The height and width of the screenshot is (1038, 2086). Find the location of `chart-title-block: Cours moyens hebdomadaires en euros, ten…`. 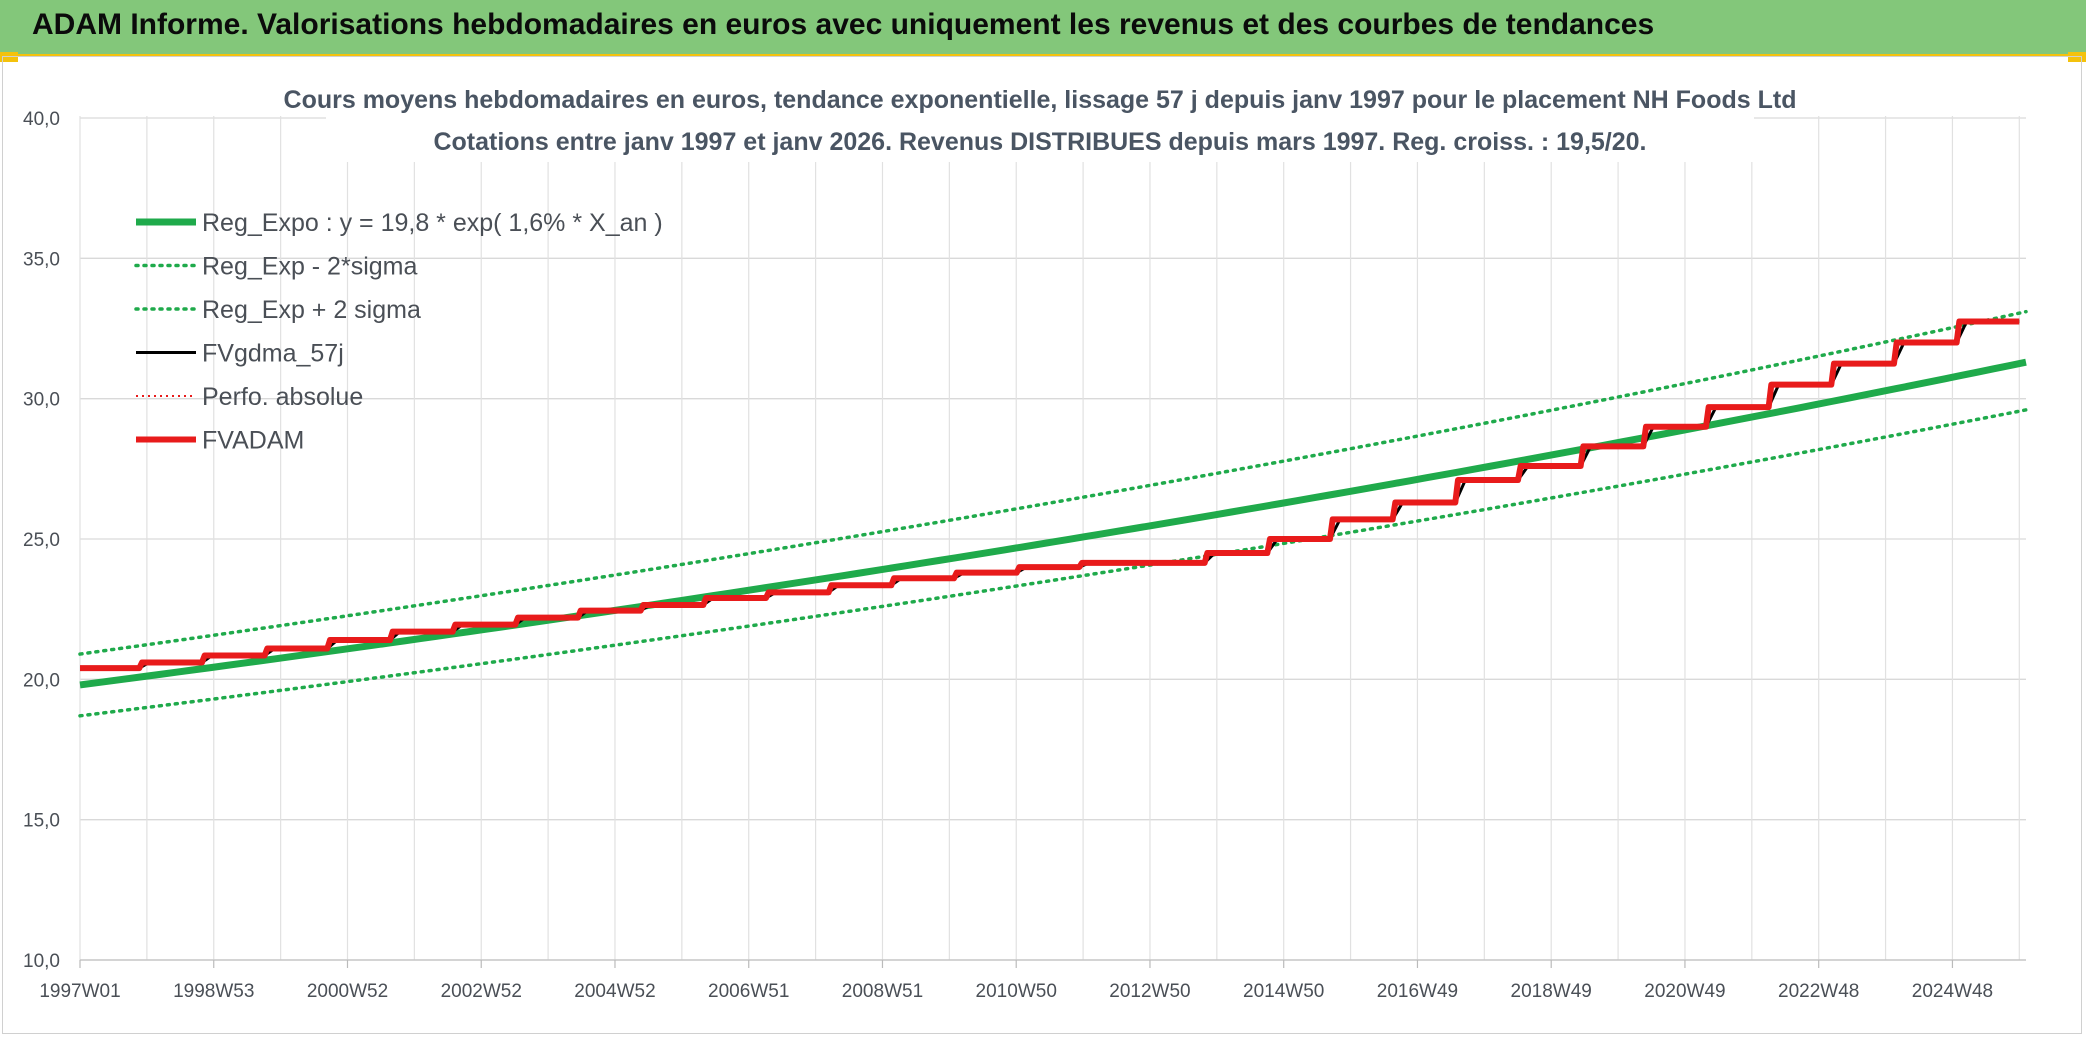

chart-title-block: Cours moyens hebdomadaires en euros, ten… is located at coordinates (1040, 121).